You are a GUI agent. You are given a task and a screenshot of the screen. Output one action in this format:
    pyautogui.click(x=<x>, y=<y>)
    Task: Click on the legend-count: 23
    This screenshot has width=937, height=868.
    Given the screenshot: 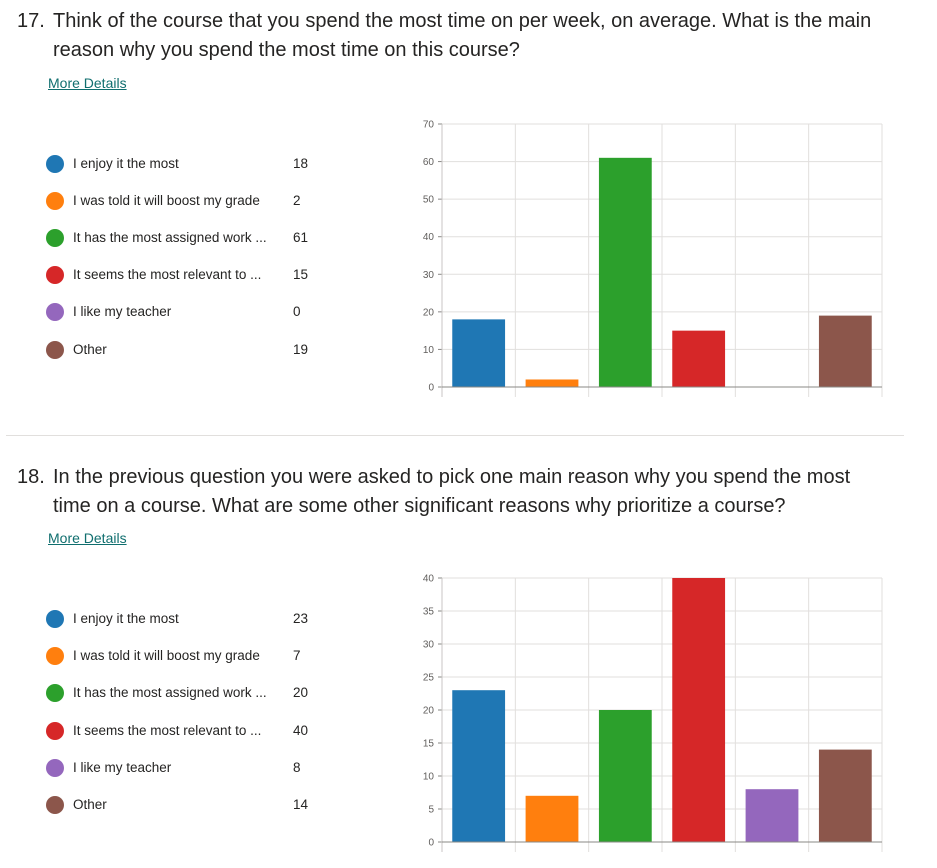 What is the action you would take?
    pyautogui.click(x=301, y=618)
    